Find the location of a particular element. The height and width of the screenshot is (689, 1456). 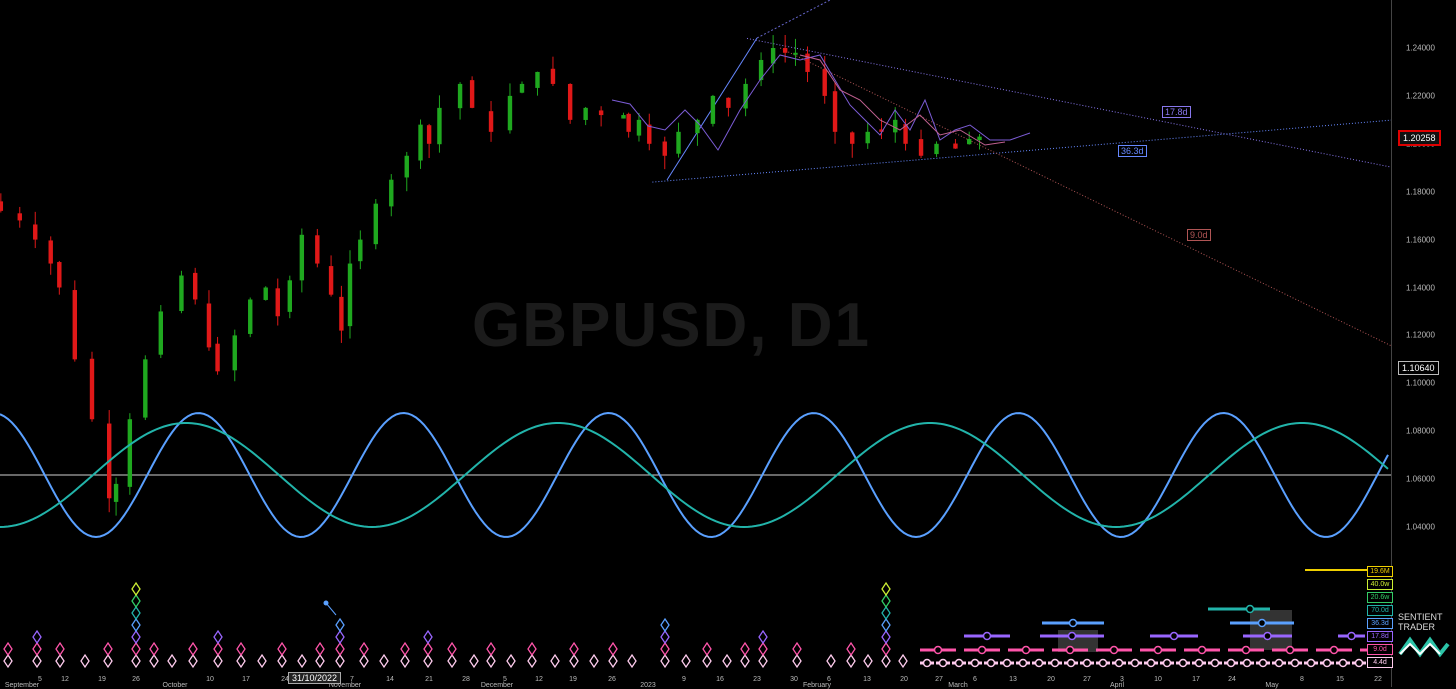

price-tick-label: 1.12000 is located at coordinates (1420, 335).